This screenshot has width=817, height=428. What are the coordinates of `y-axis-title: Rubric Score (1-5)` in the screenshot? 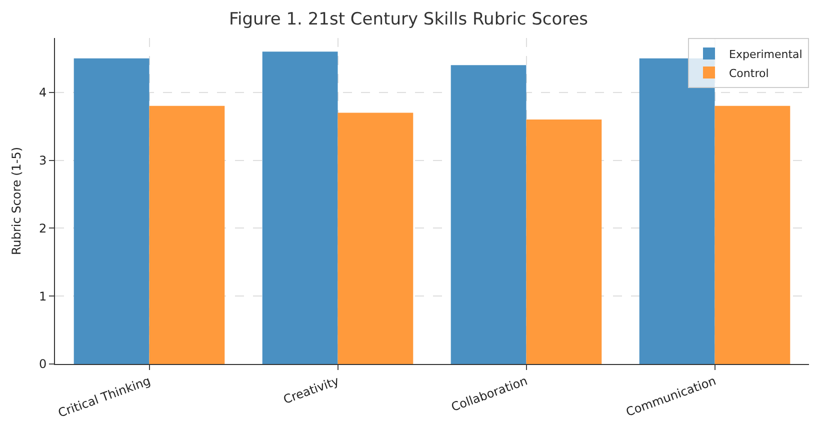 It's located at (16, 201).